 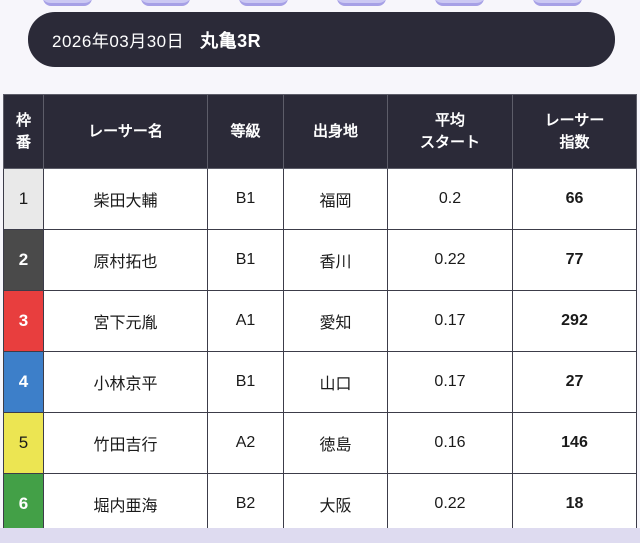 What do you see at coordinates (574, 382) in the screenshot?
I see `racer-index: 27` at bounding box center [574, 382].